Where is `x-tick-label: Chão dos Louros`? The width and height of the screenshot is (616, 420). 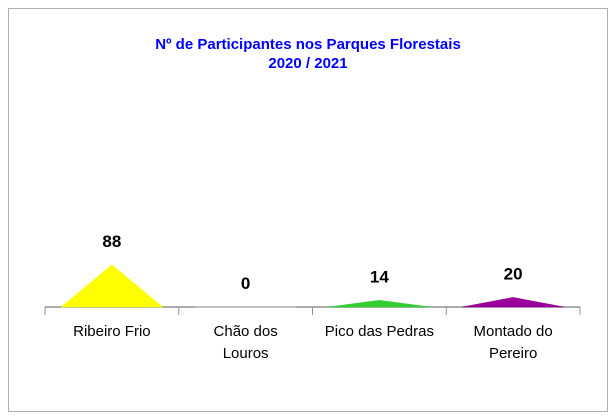 x-tick-label: Chão dos Louros is located at coordinates (245, 342).